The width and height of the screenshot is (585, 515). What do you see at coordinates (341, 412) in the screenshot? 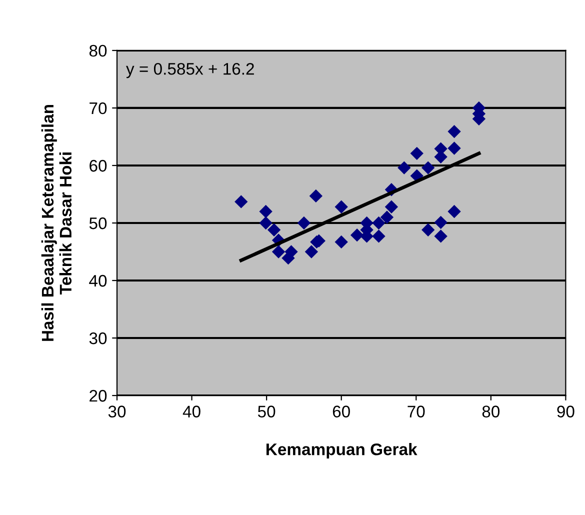
I see `x-tick-label: 60` at bounding box center [341, 412].